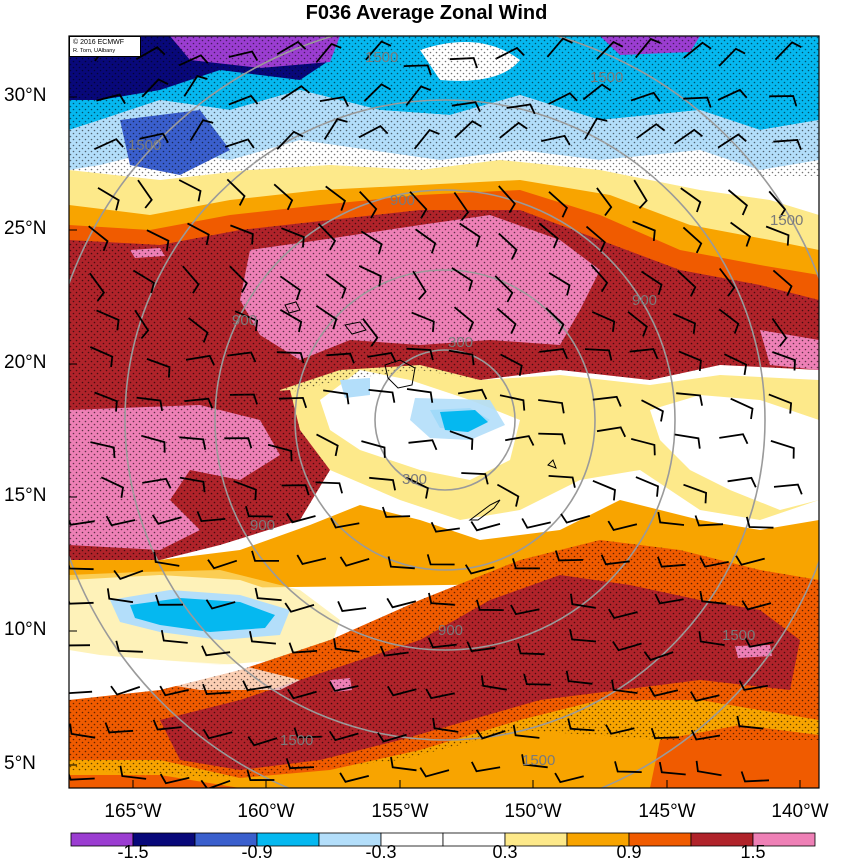 The height and width of the screenshot is (866, 853). I want to click on colorbar-swatch, so click(784, 839).